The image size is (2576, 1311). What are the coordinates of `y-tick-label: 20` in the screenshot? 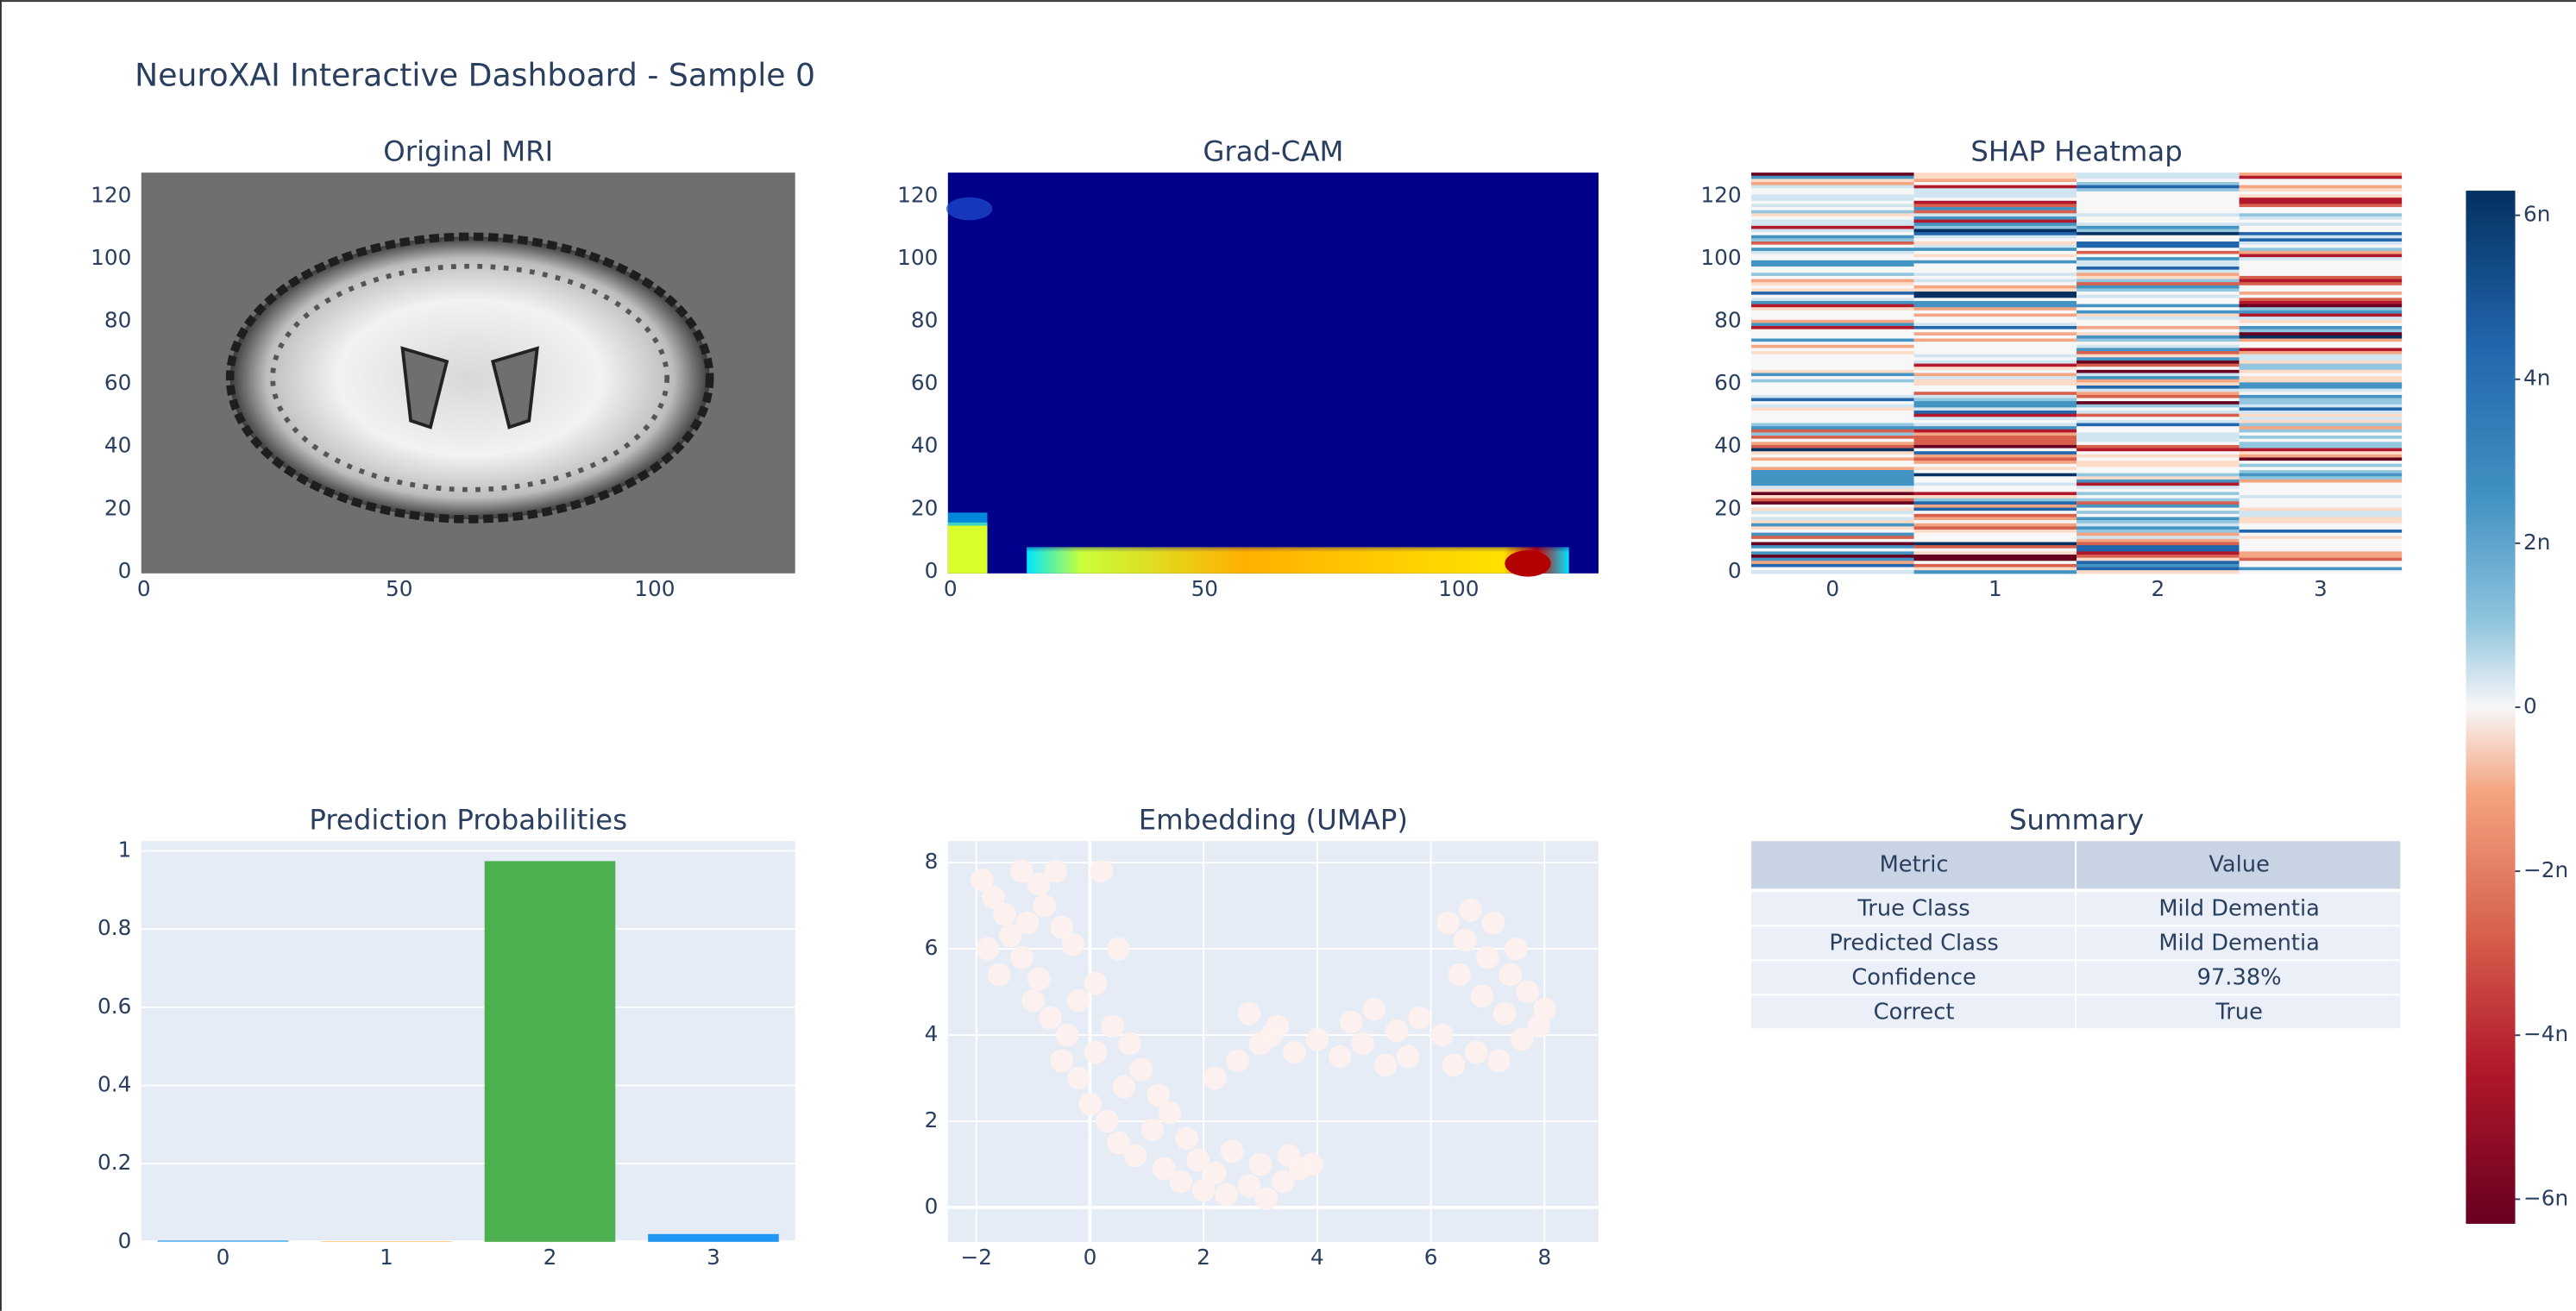 It's located at (118, 507).